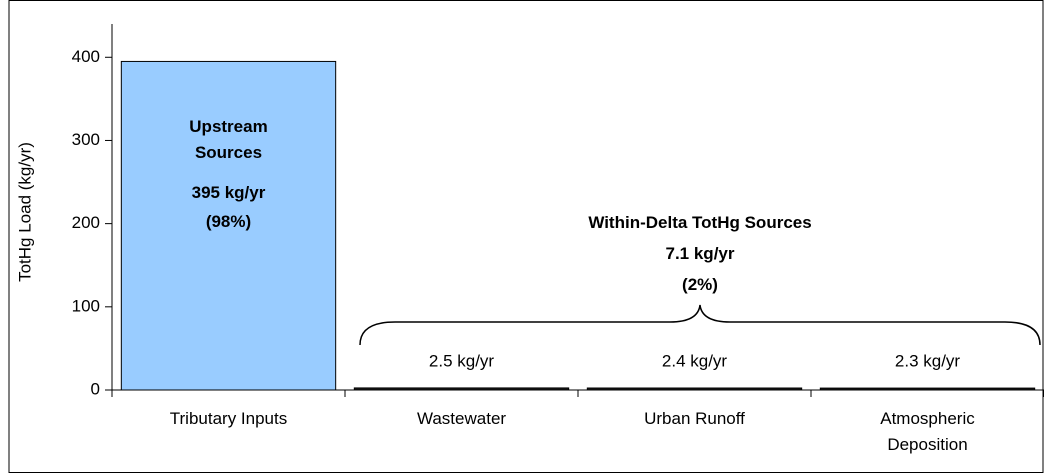 The height and width of the screenshot is (474, 1044). Describe the element at coordinates (86, 222) in the screenshot. I see `y-tick-label: 200` at that location.